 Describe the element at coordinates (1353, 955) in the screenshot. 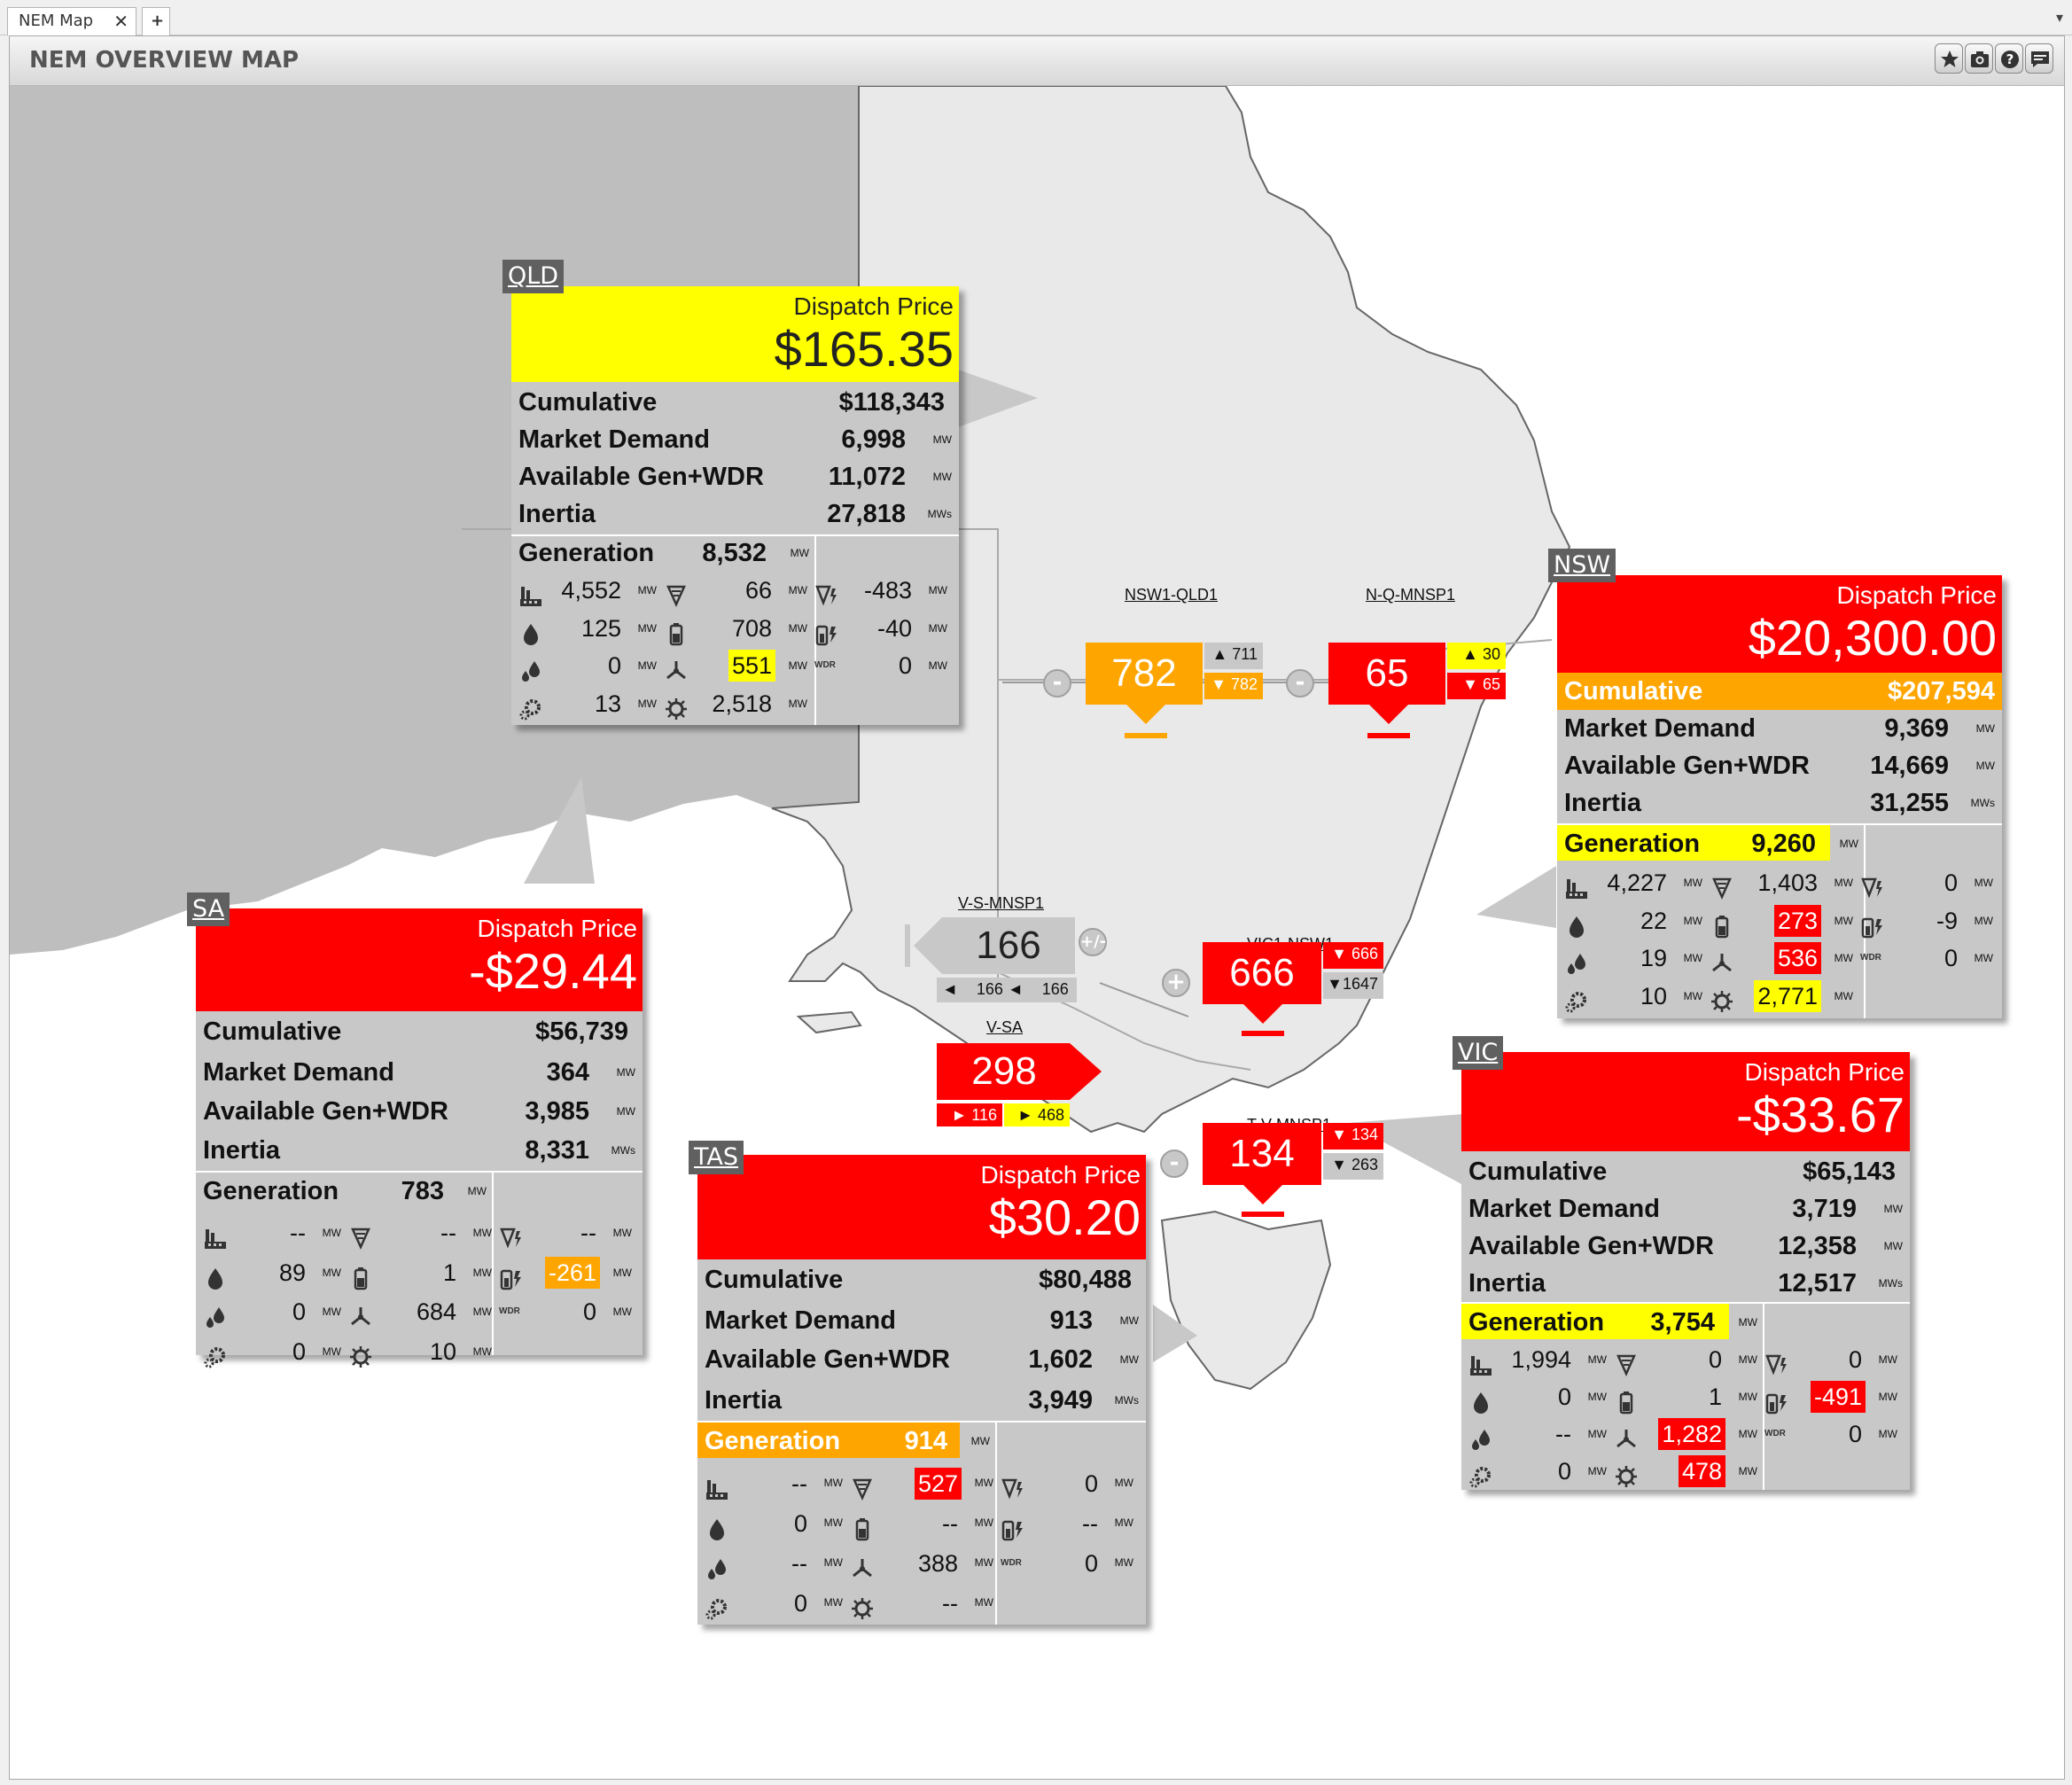

I see `vic1-nsw1-import-limit: ▼ 666` at that location.